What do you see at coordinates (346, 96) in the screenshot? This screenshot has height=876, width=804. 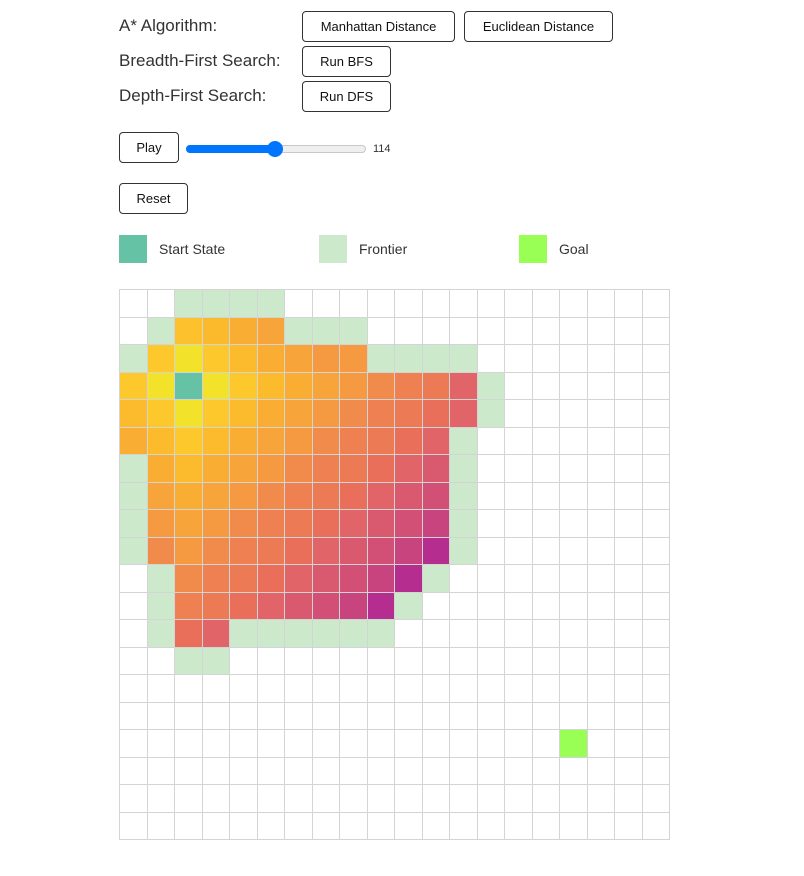 I see `run-dfs-button: Run DFS` at bounding box center [346, 96].